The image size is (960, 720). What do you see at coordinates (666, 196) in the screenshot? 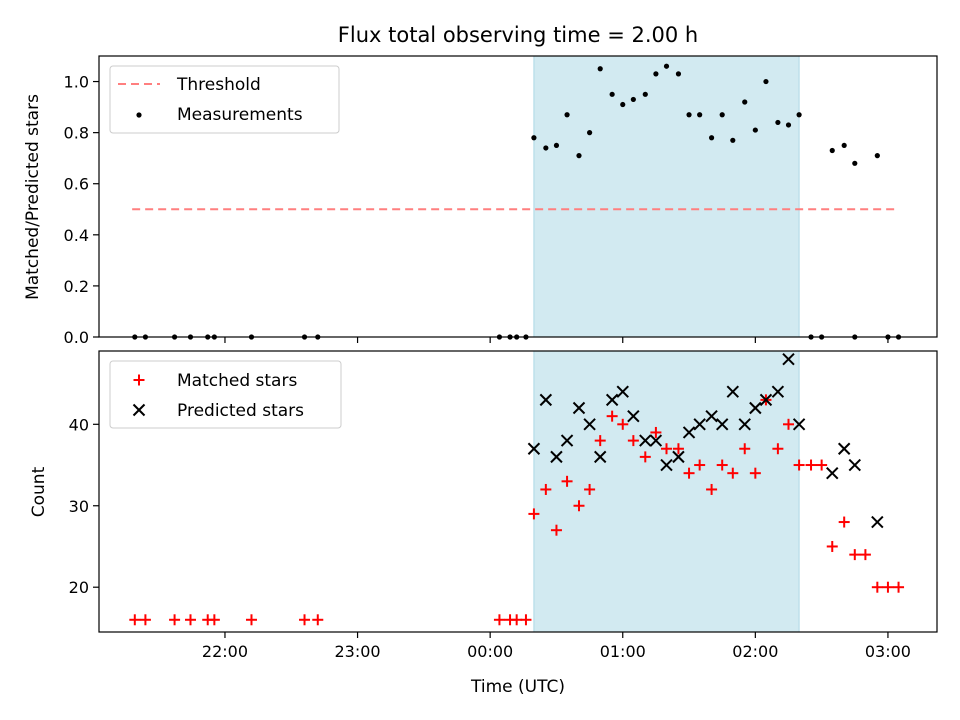
I see `top-observing-window` at bounding box center [666, 196].